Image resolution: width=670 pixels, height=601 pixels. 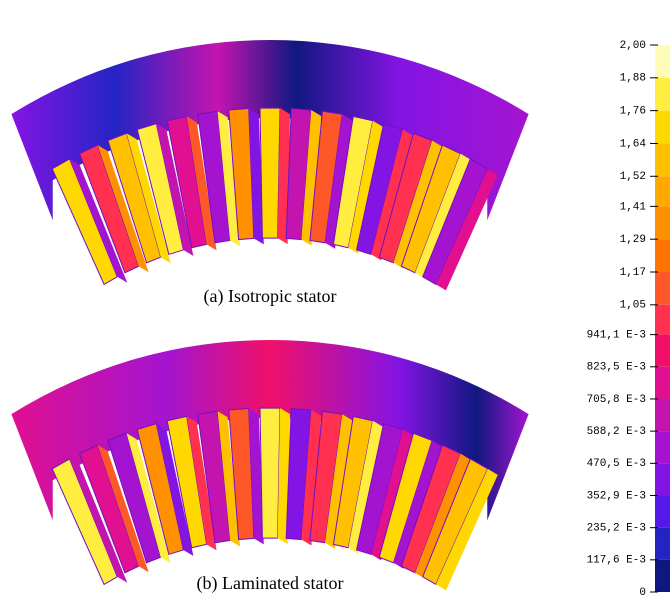 What do you see at coordinates (633, 112) in the screenshot?
I see `colorbar-tick-label: 1,76` at bounding box center [633, 112].